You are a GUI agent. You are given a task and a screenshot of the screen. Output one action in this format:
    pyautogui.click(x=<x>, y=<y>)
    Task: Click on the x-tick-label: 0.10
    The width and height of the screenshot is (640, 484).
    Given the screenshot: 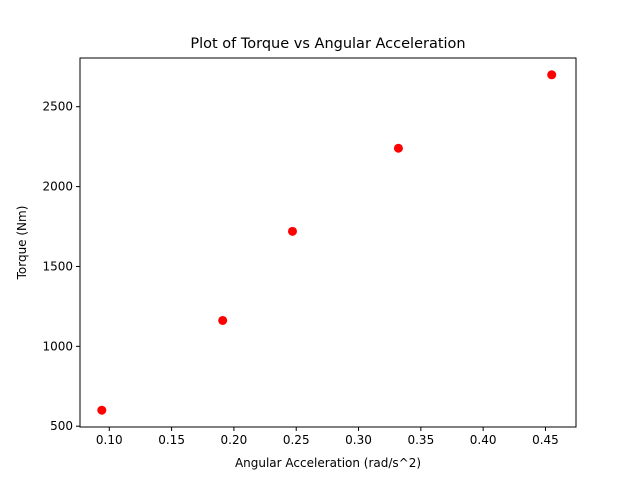 What is the action you would take?
    pyautogui.click(x=109, y=440)
    